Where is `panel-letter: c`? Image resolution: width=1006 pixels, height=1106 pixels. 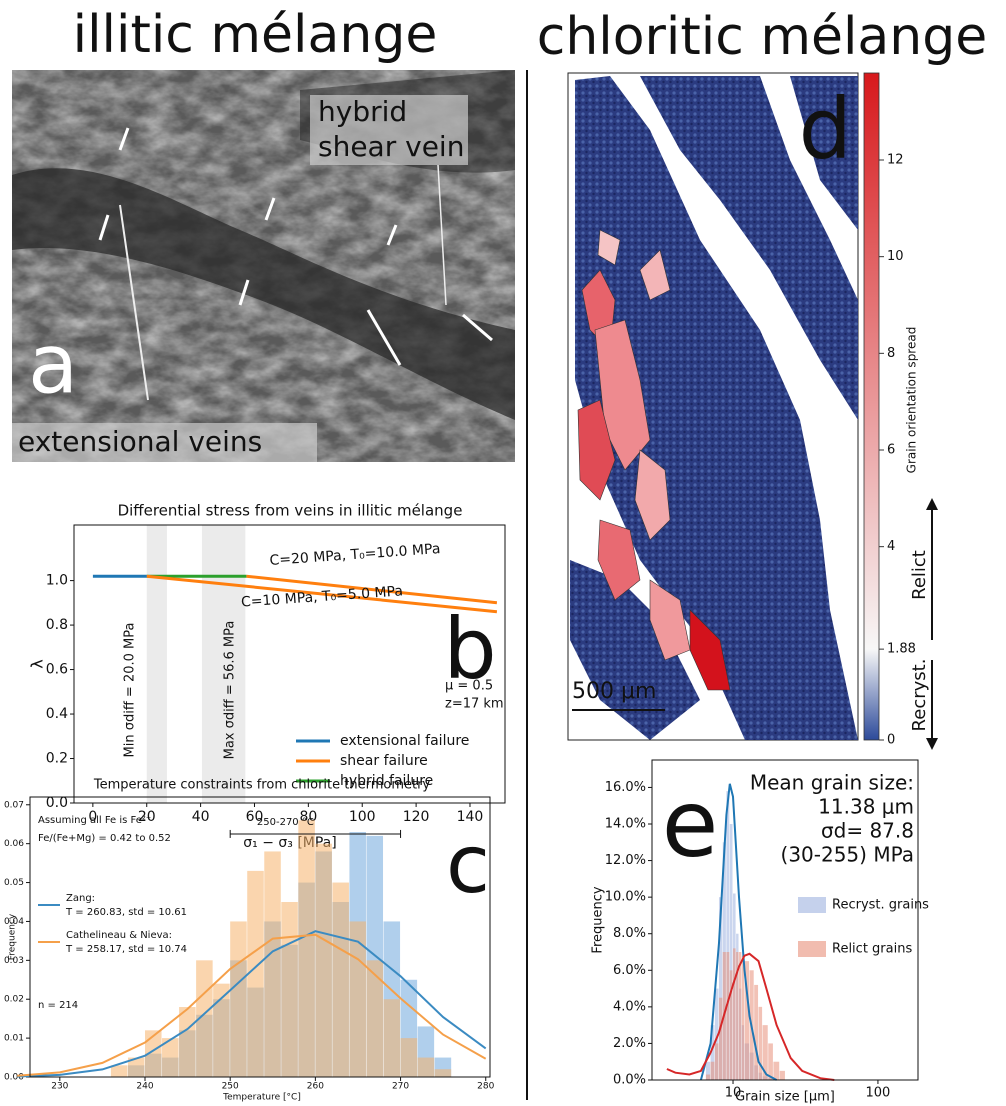
panel-letter: c is located at coordinates (468, 864).